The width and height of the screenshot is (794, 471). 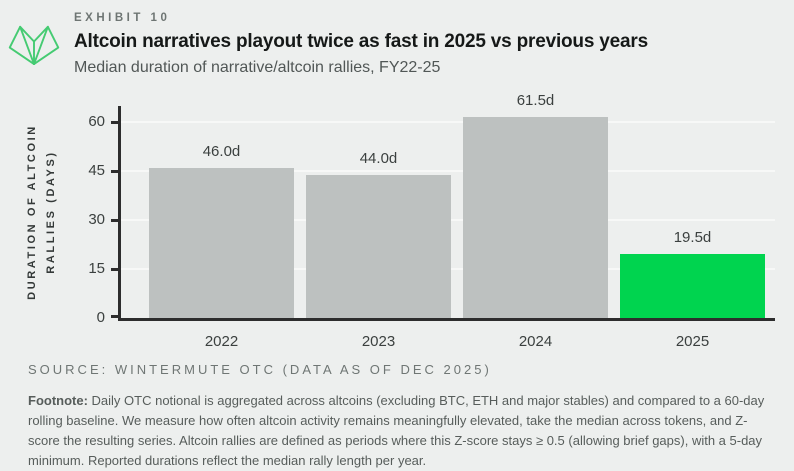 What do you see at coordinates (221, 341) in the screenshot?
I see `x-tick-label-2022: 2022` at bounding box center [221, 341].